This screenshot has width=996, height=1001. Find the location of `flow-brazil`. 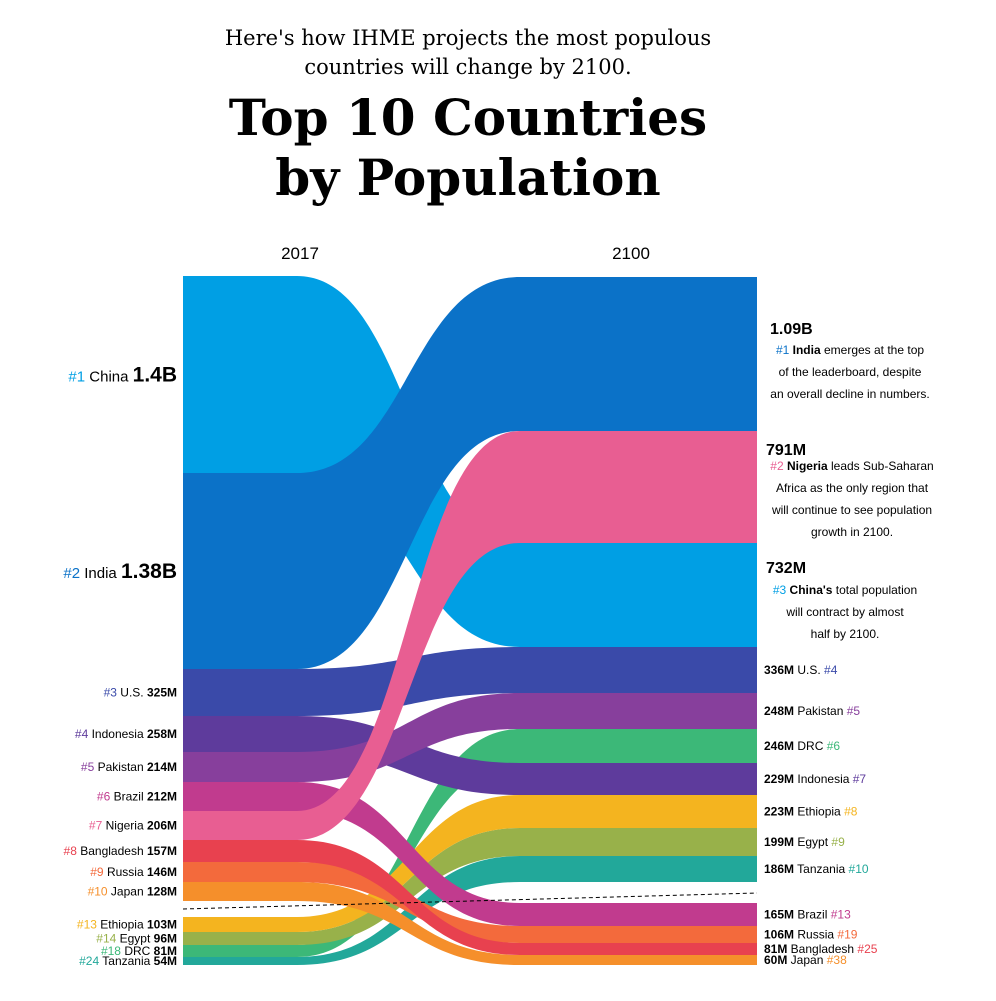

flow-brazil is located at coordinates (470, 854).